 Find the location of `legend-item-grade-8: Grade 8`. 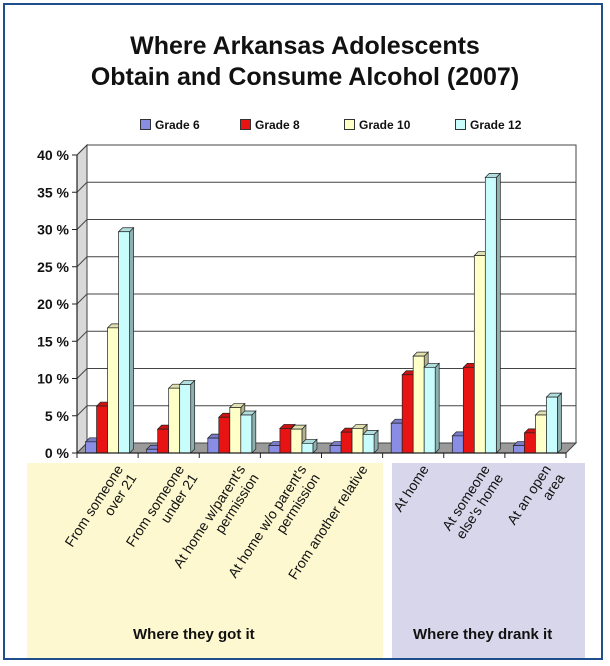

legend-item-grade-8: Grade 8 is located at coordinates (270, 125).